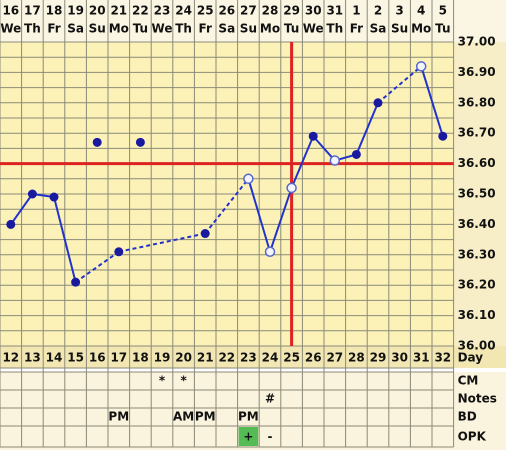  What do you see at coordinates (472, 437) in the screenshot?
I see `row-label: OPK` at bounding box center [472, 437].